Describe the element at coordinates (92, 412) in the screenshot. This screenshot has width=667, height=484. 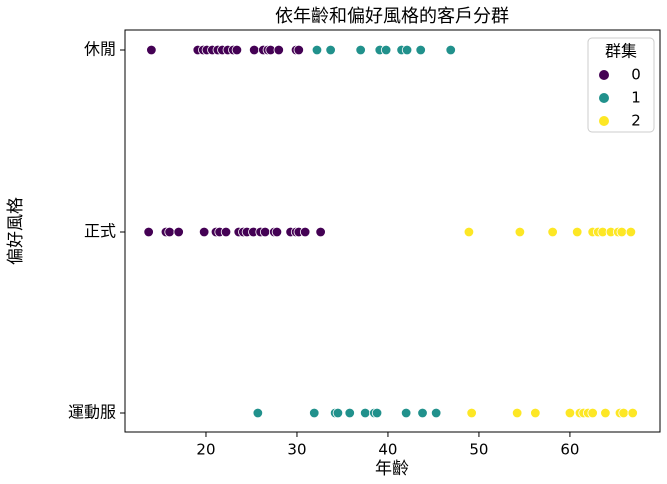
I see `y-tick-label: 運動服` at that location.